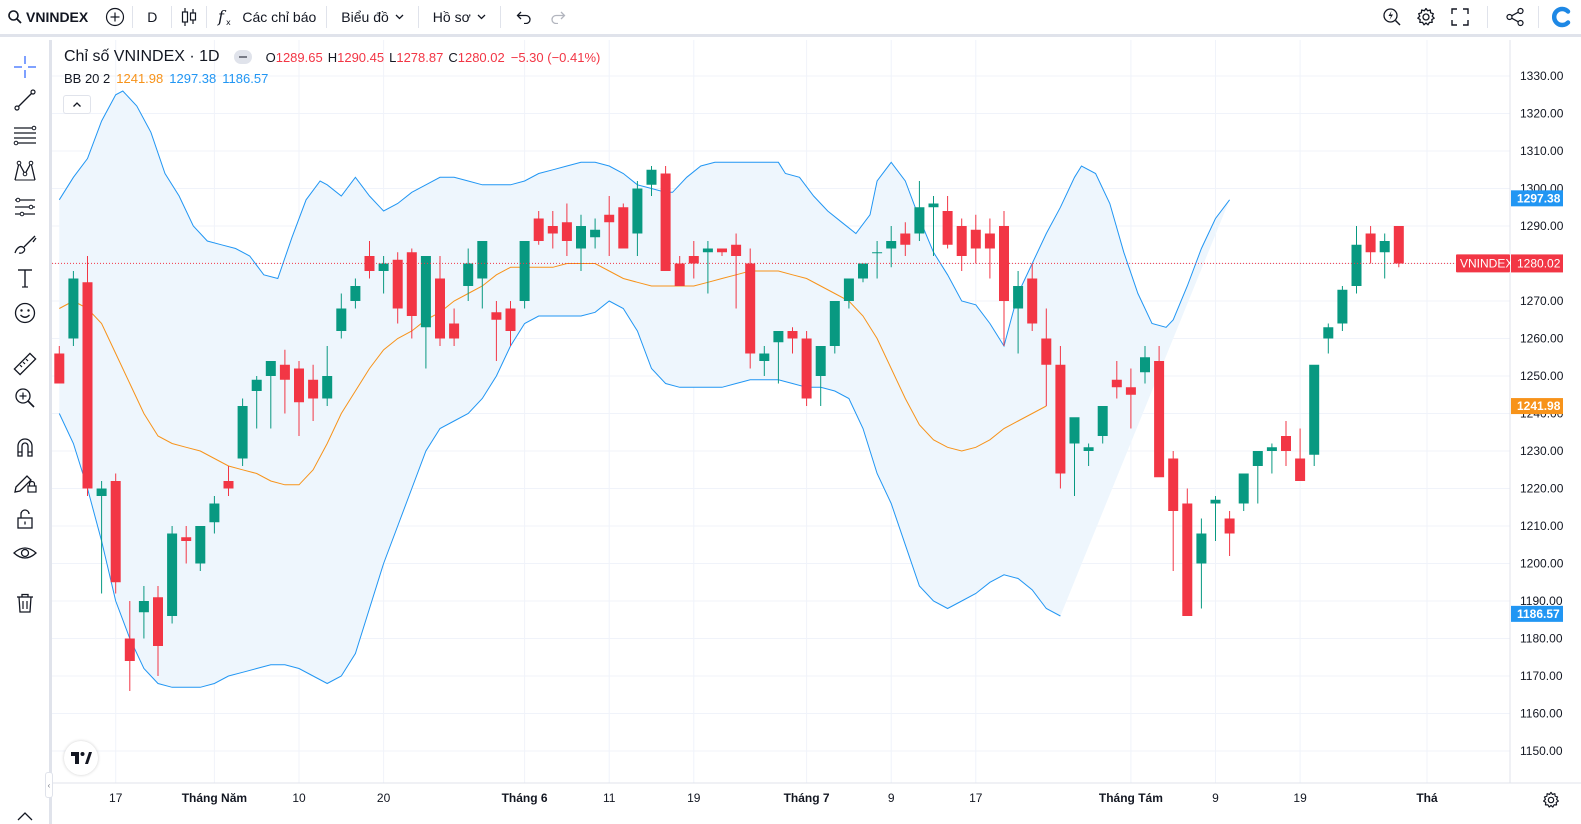 Image resolution: width=1581 pixels, height=824 pixels. I want to click on layout-menu-button: Biểu đồ, so click(372, 17).